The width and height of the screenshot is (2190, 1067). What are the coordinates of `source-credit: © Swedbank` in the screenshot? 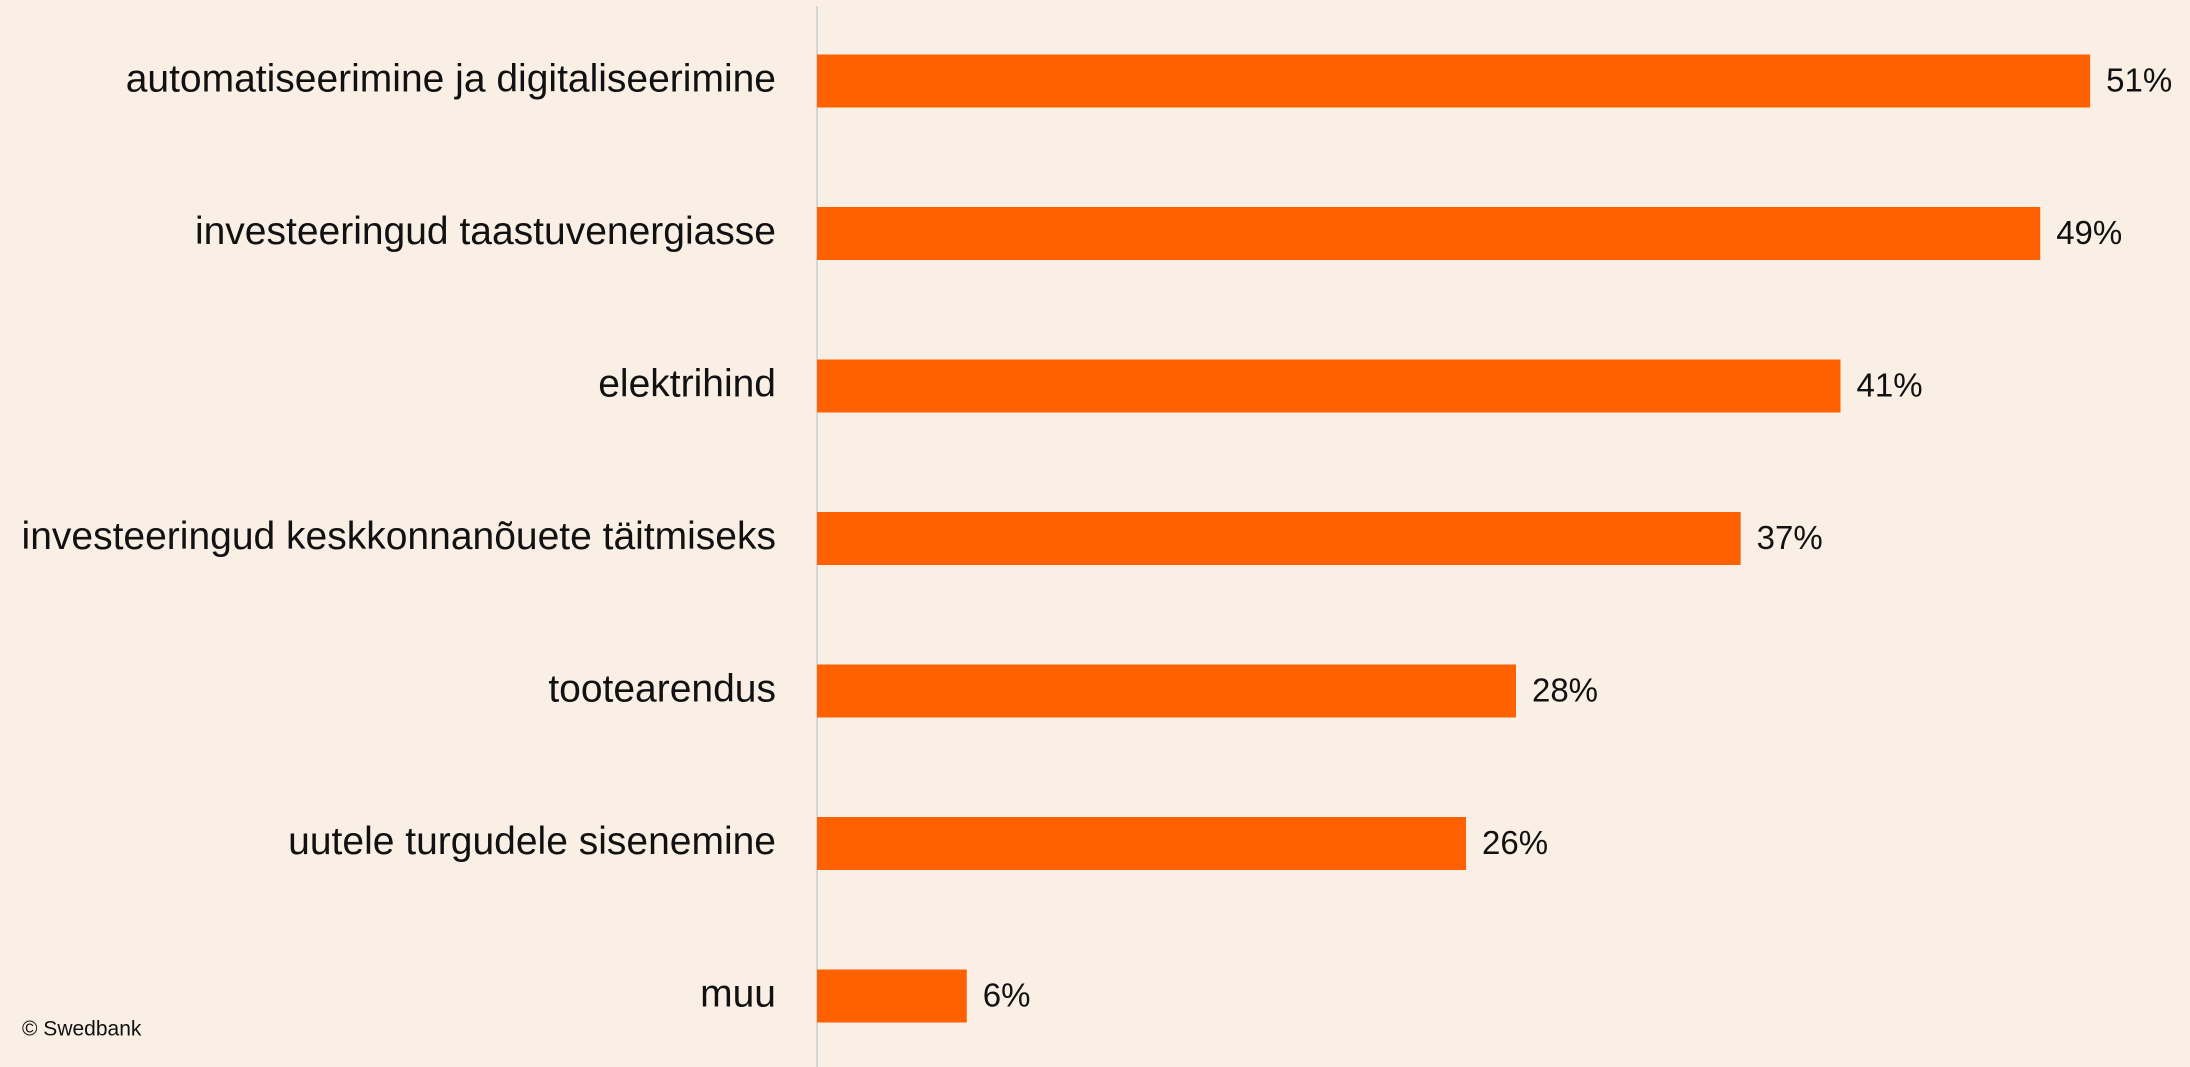 It's located at (82, 1029).